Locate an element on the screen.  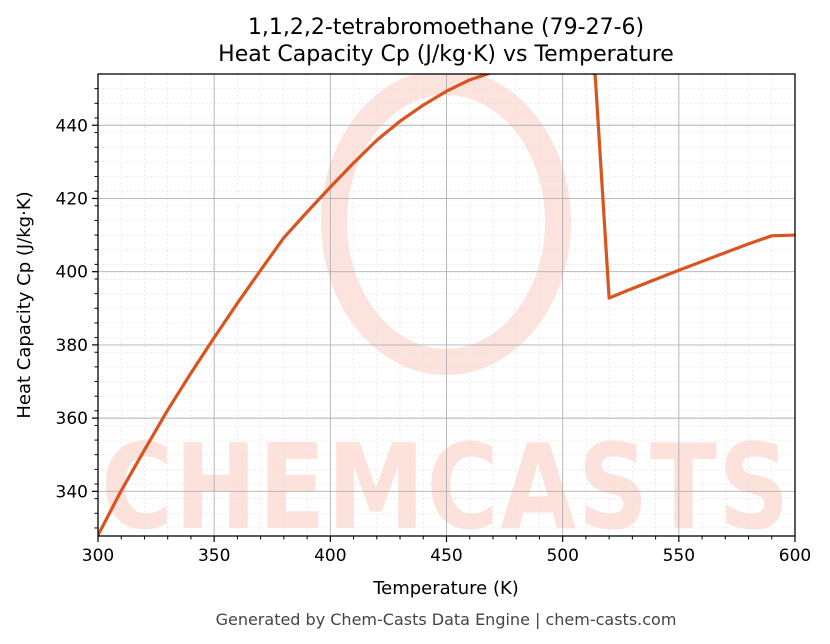
y-tick-label: 420 is located at coordinates (72, 199).